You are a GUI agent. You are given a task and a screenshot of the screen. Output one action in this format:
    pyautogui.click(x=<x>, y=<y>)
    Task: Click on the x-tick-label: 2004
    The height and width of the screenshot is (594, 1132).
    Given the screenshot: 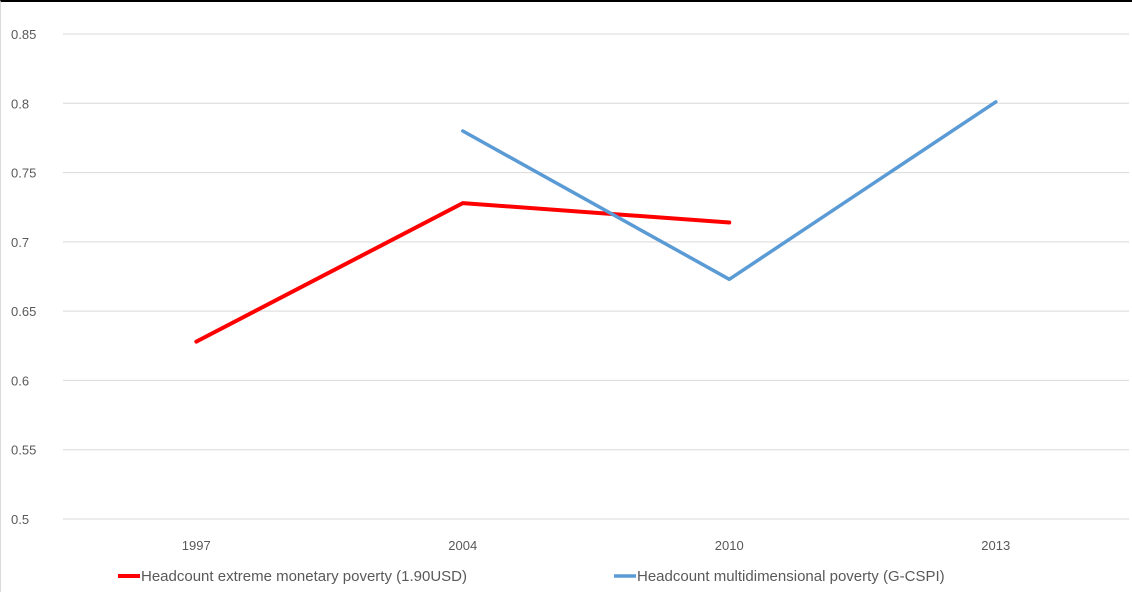 What is the action you would take?
    pyautogui.click(x=462, y=545)
    